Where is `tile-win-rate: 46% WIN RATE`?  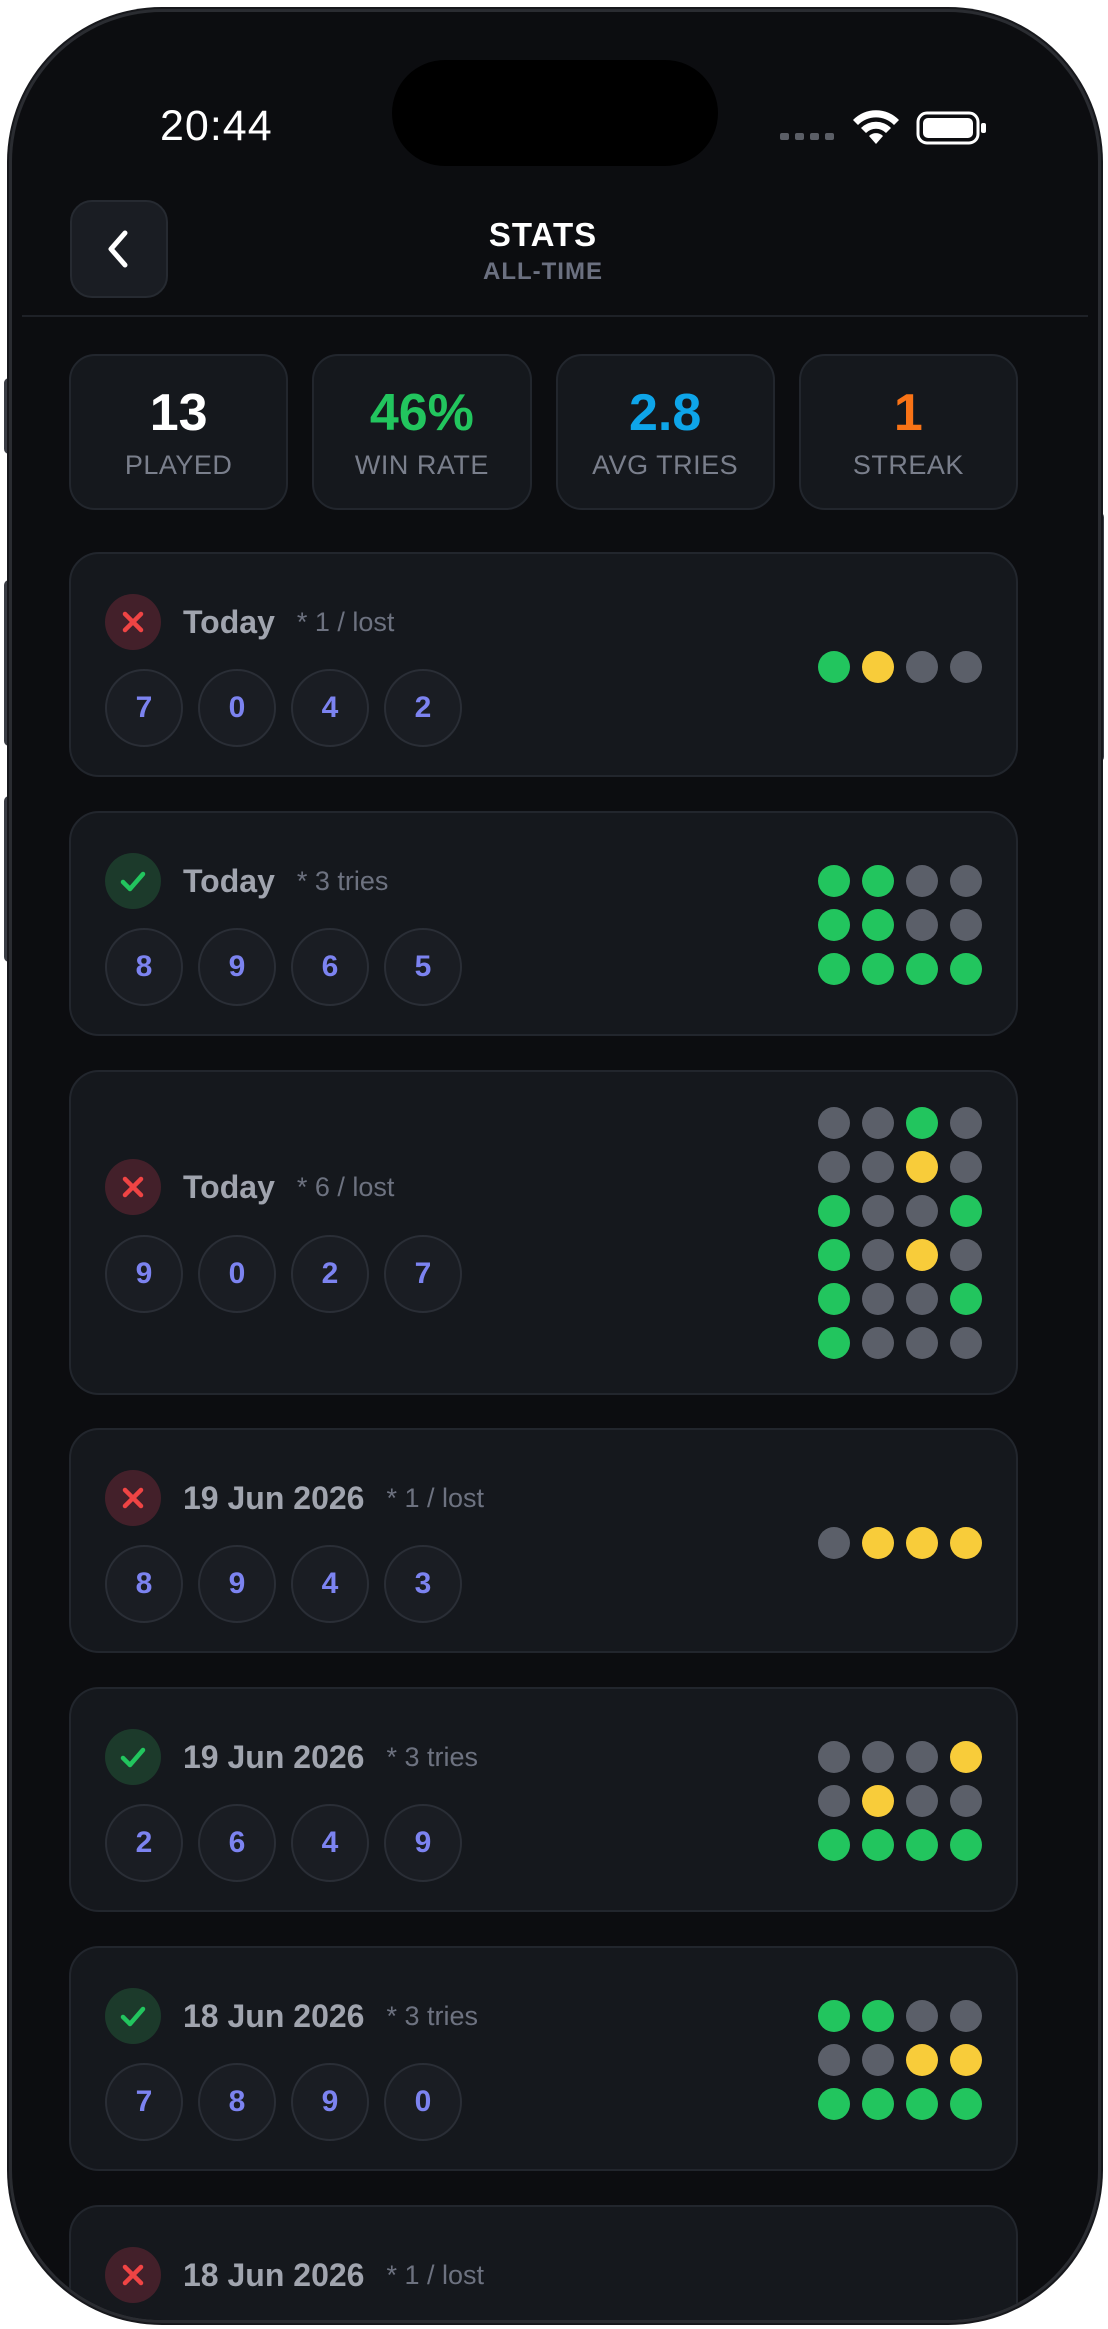 tile-win-rate: 46% WIN RATE is located at coordinates (422, 432).